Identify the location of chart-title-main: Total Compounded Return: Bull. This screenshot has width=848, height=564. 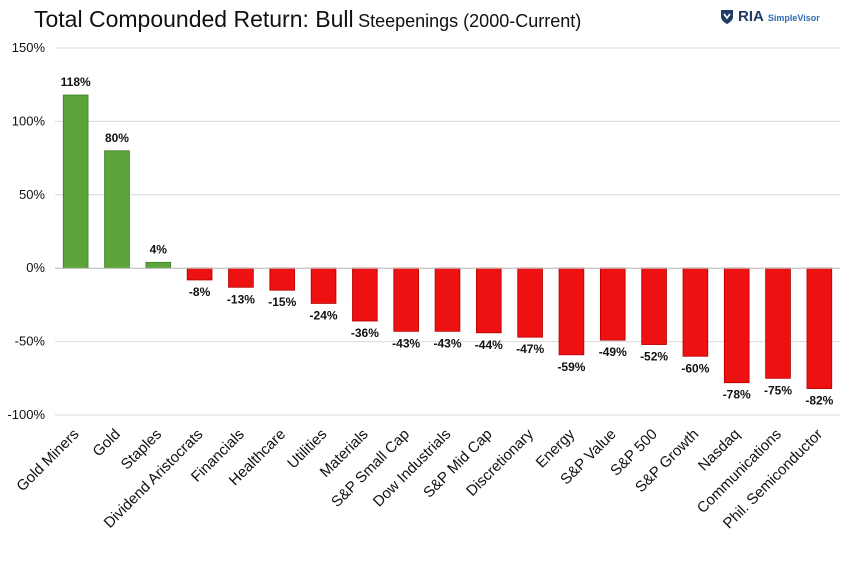
(194, 19).